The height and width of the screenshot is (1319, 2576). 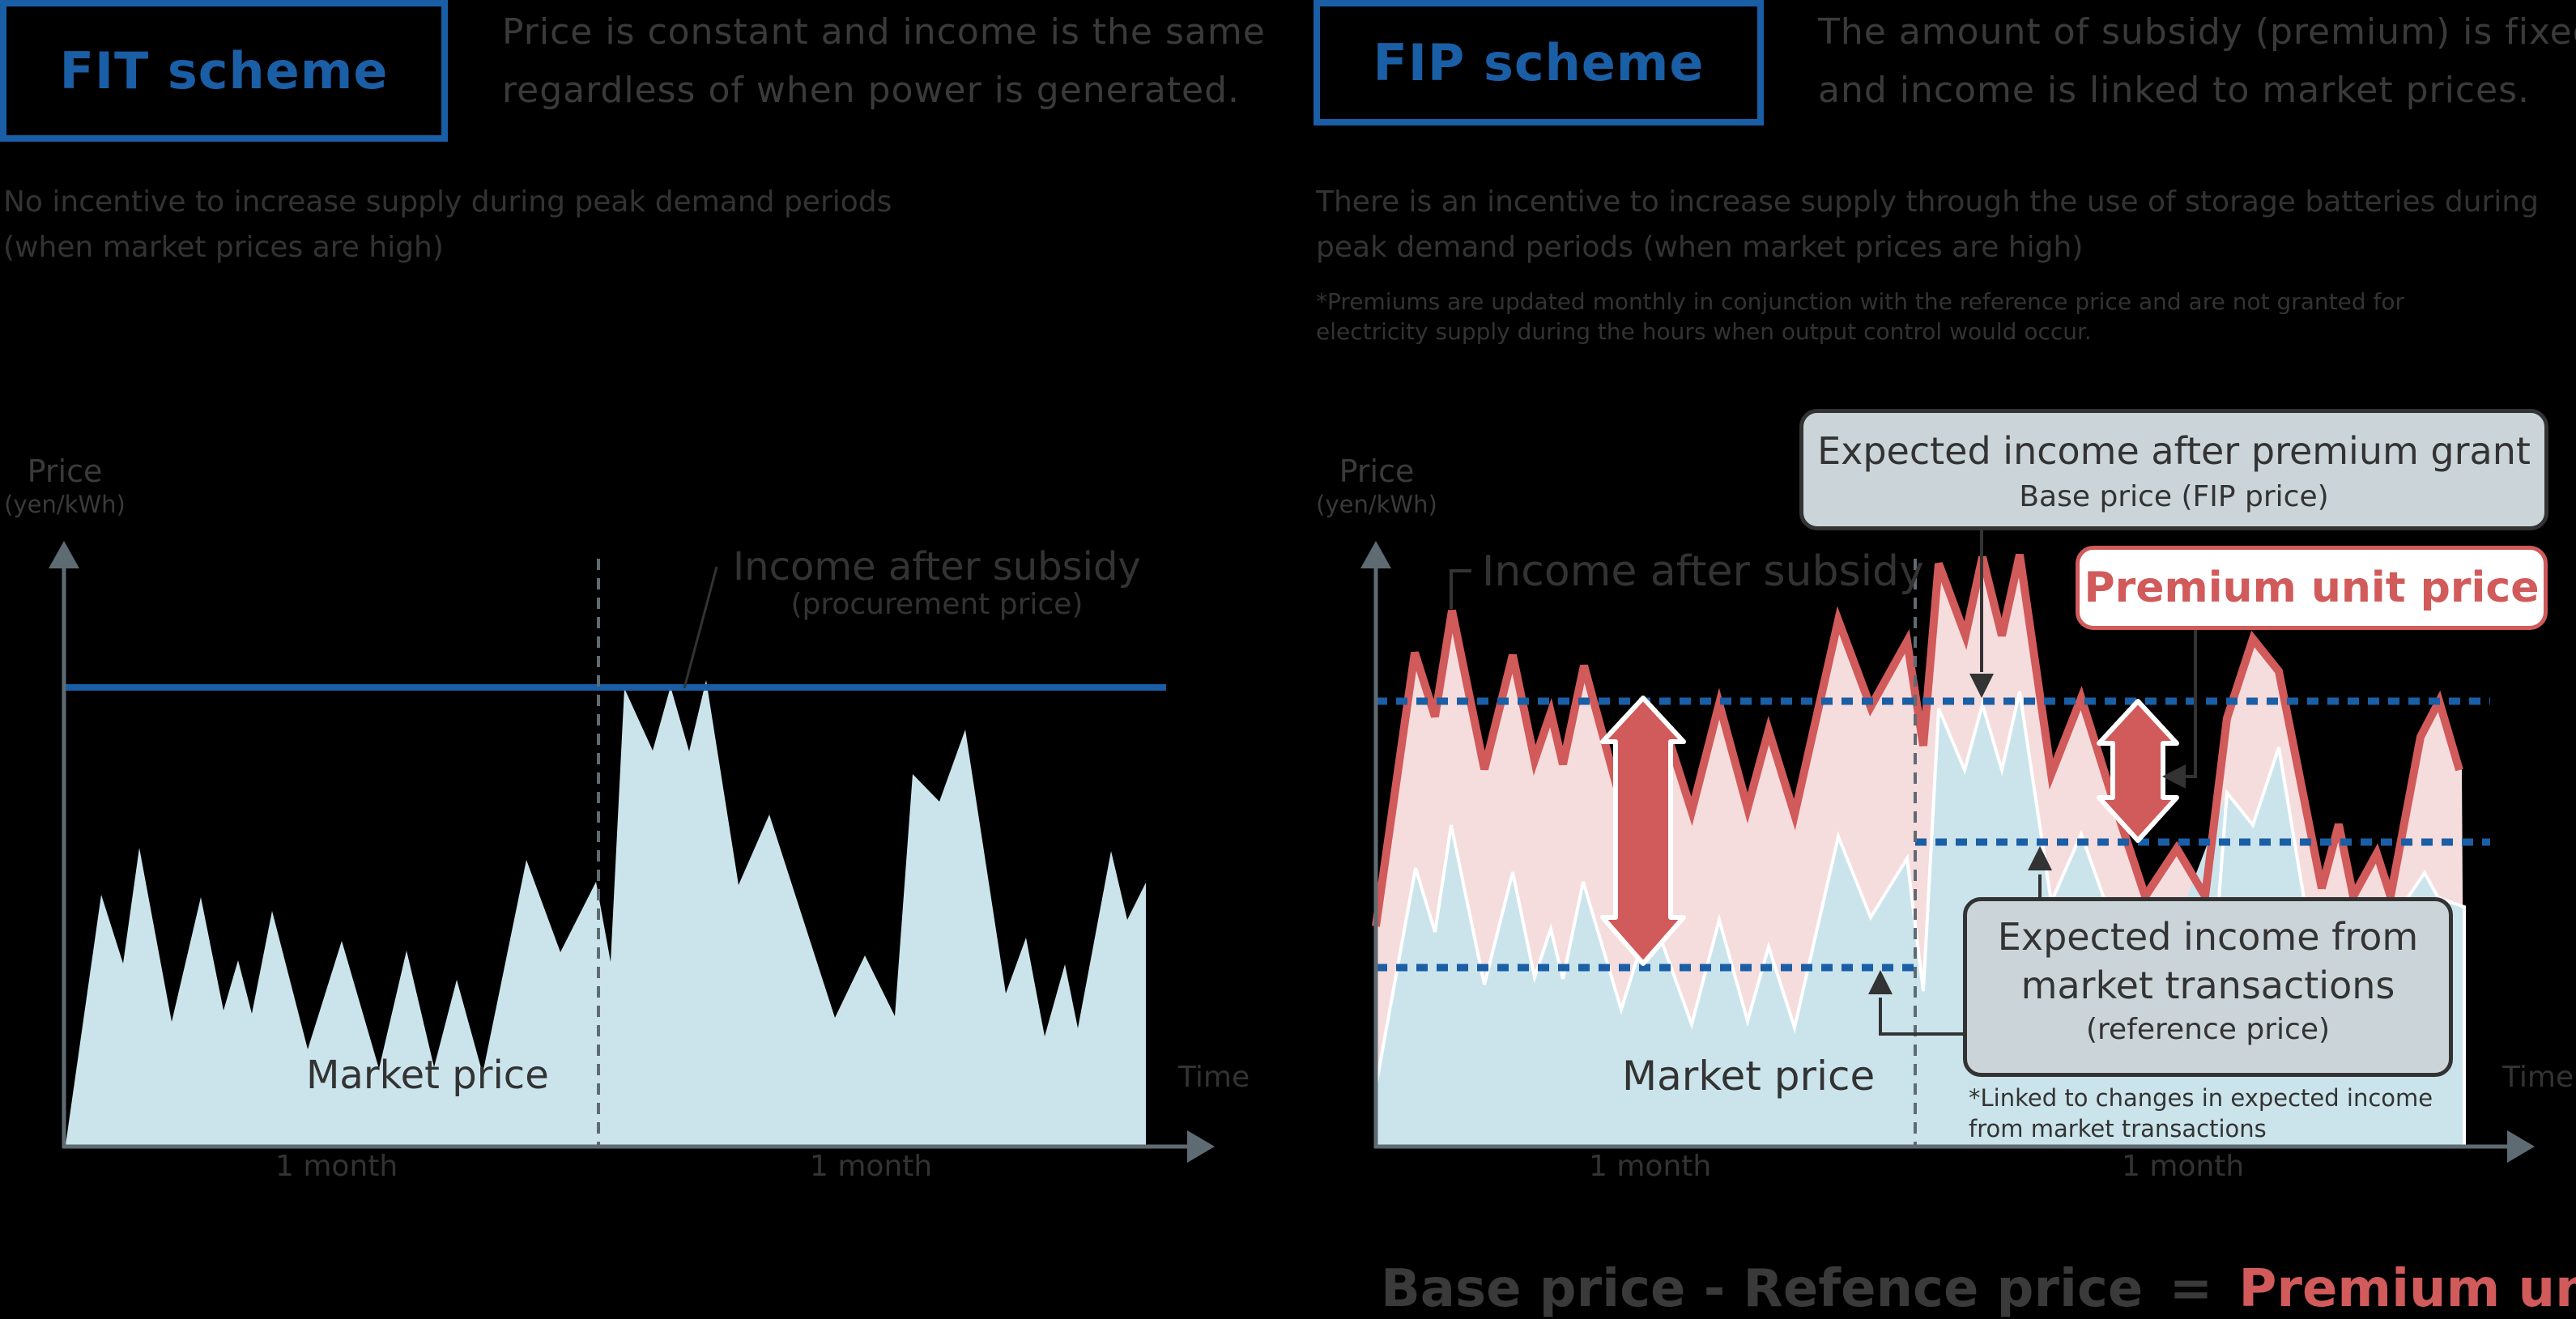 I want to click on formula-right: Premium unit price, so click(x=2407, y=1289).